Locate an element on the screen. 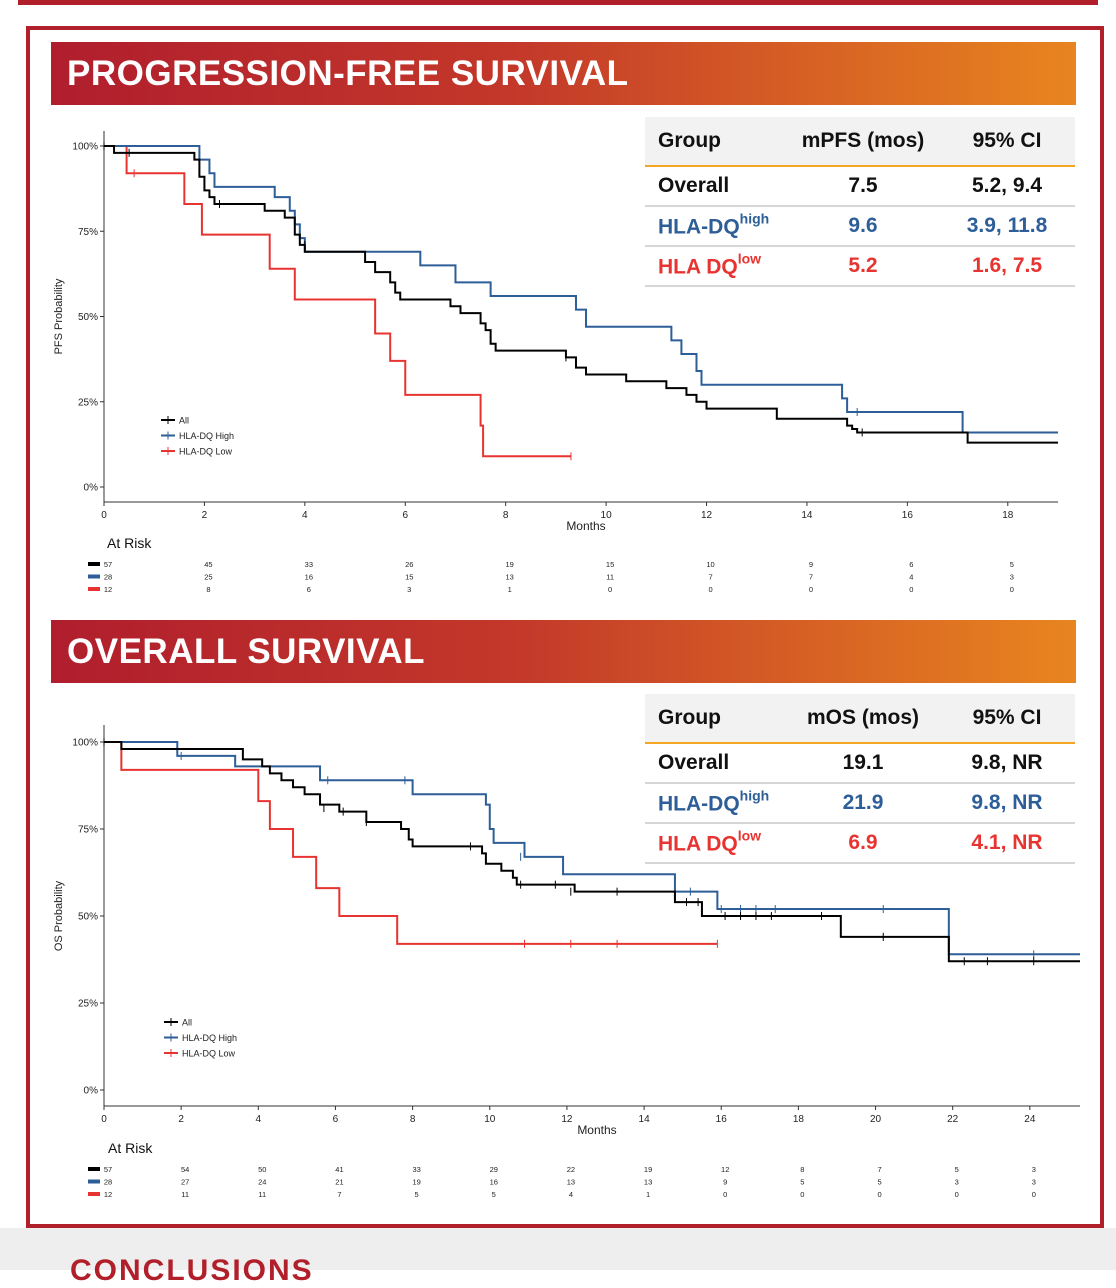  x-tick-label: 2 is located at coordinates (205, 515).